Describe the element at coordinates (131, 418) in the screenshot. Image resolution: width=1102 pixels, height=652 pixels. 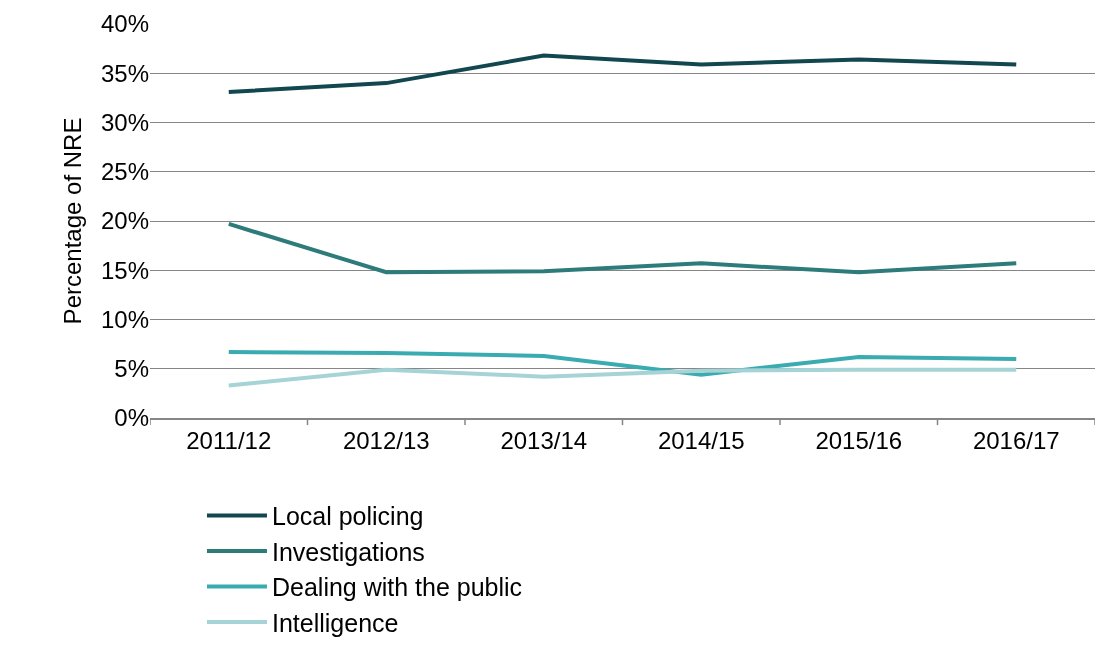
I see `y-tick-label: 0%` at that location.